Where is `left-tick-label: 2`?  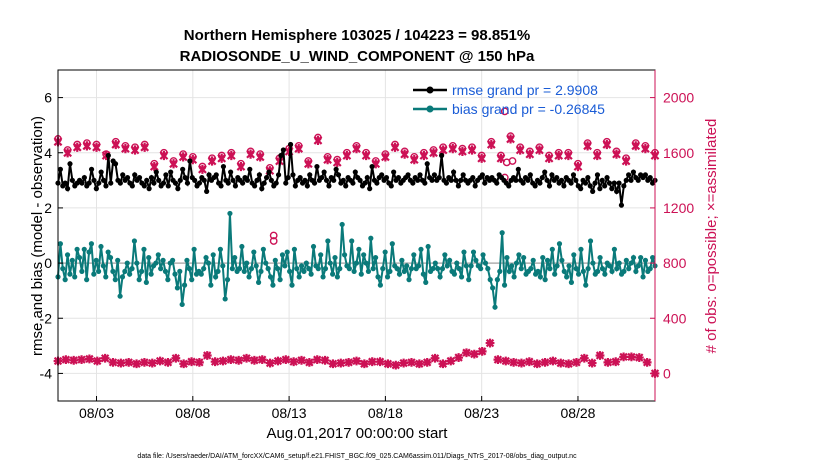
left-tick-label: 2 is located at coordinates (48, 208).